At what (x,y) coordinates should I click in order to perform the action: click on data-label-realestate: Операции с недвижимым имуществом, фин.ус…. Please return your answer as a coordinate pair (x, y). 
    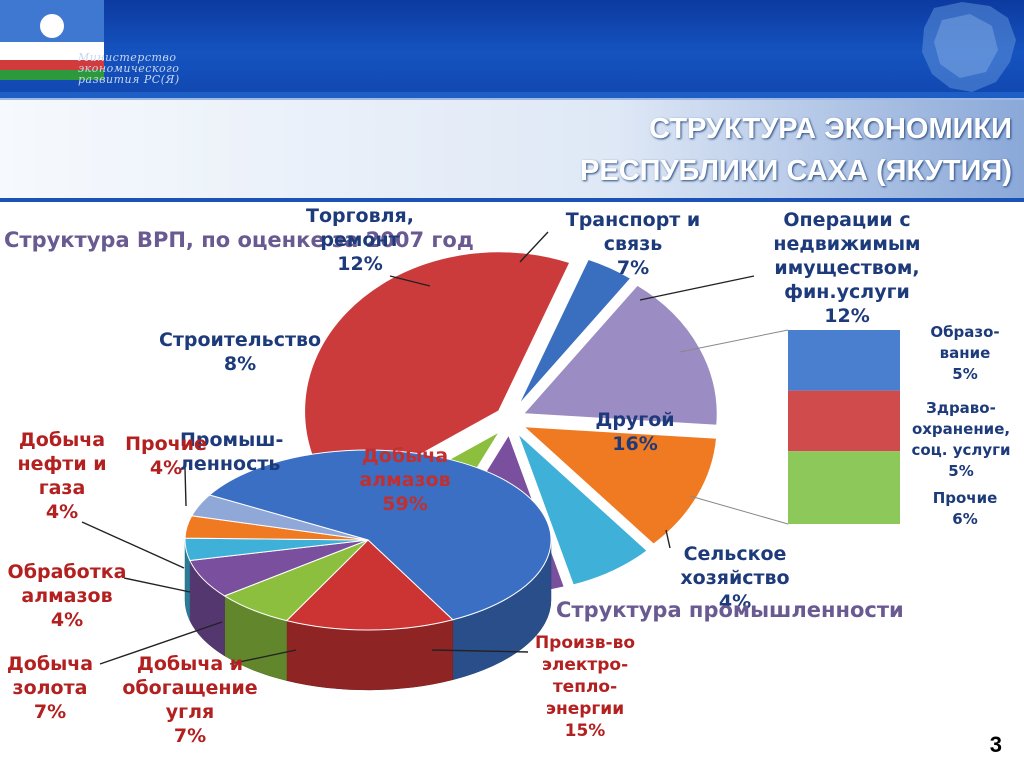
    Looking at the image, I should click on (847, 268).